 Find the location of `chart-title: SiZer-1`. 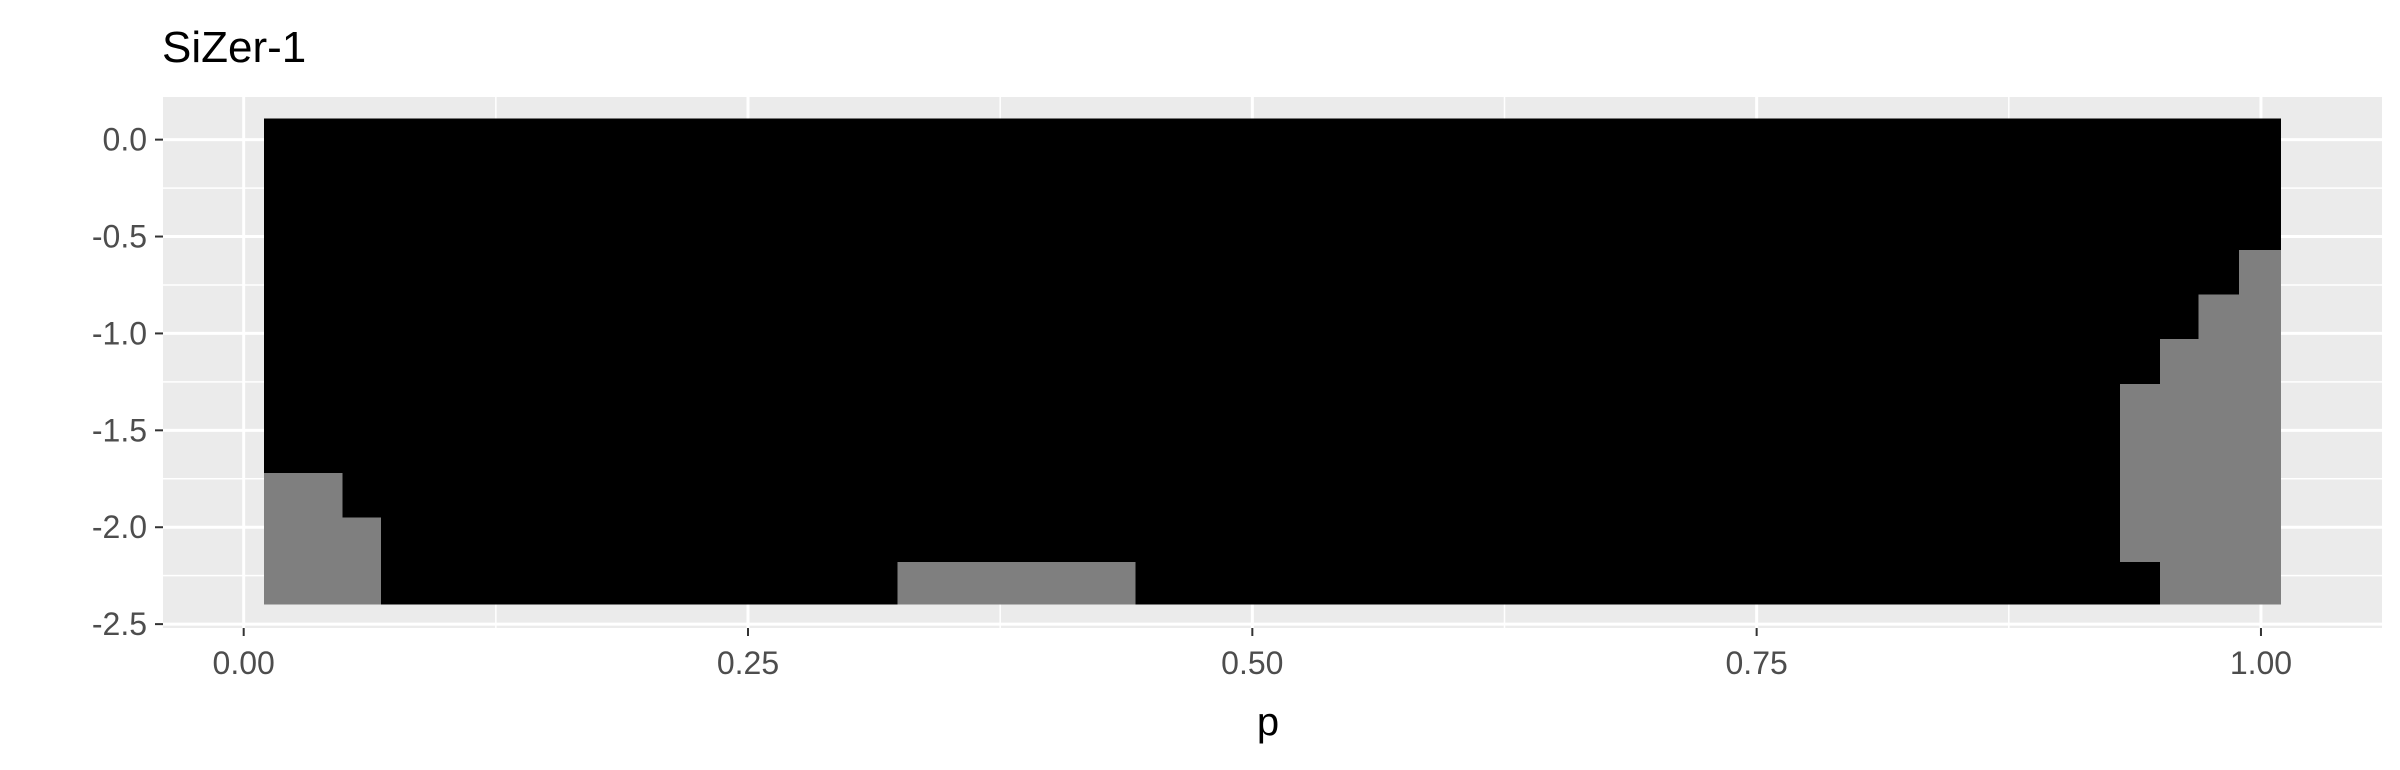

chart-title: SiZer-1 is located at coordinates (234, 47).